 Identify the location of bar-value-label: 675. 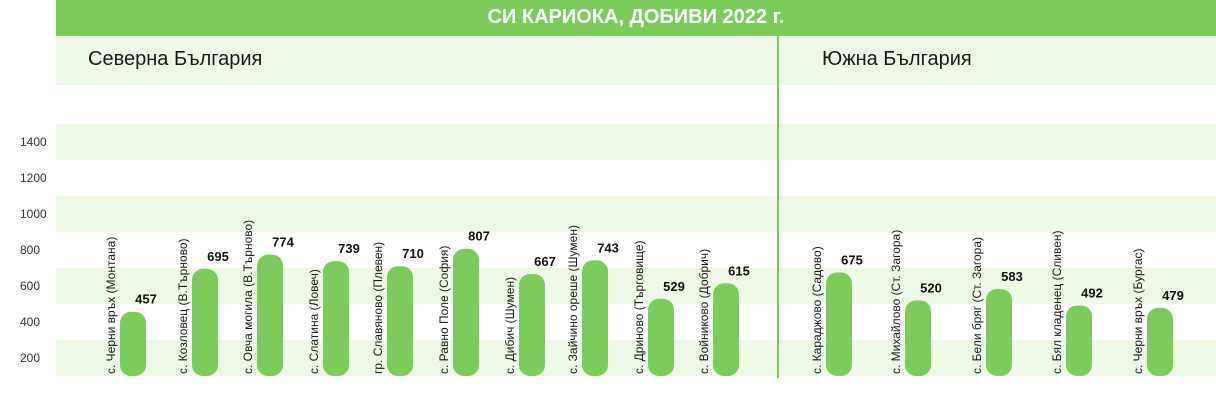
(852, 260).